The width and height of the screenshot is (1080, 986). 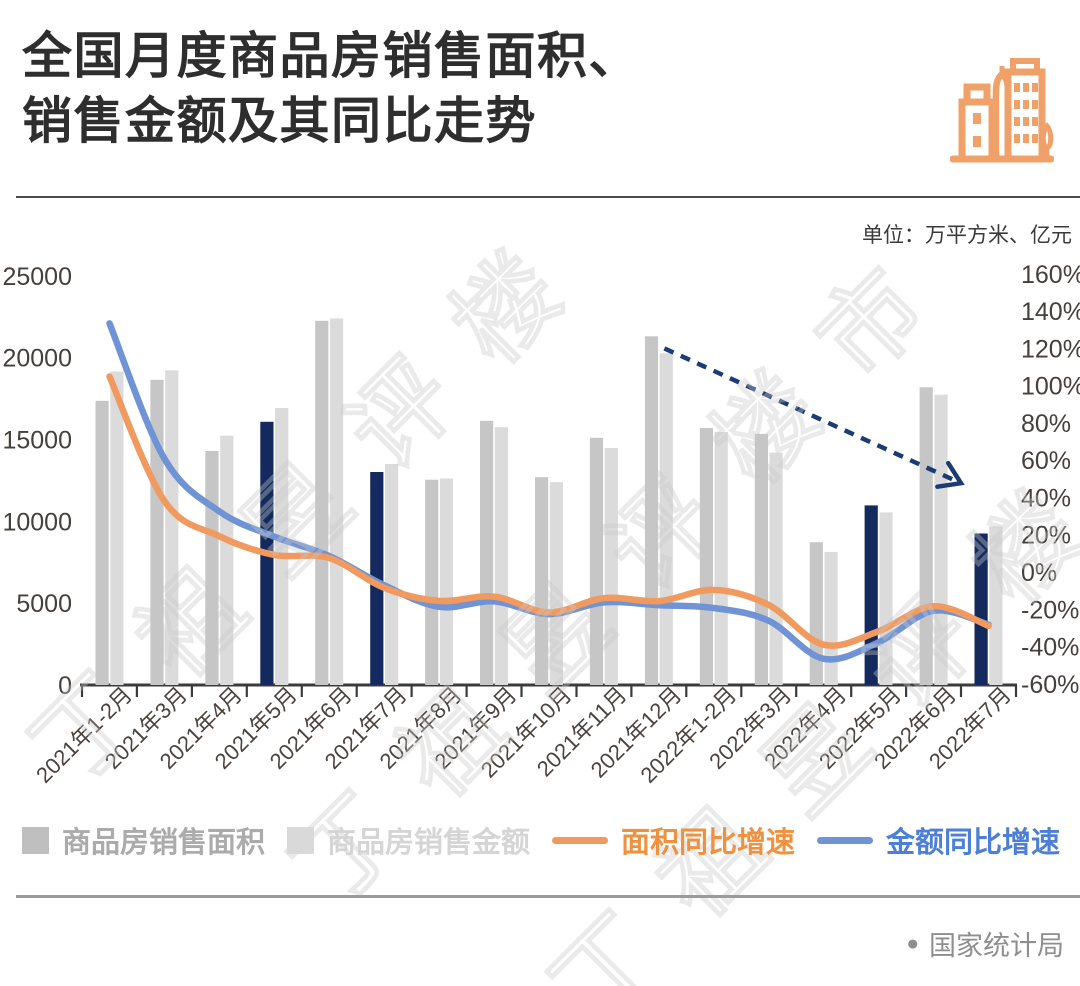 I want to click on right-axis-tick: 140%, so click(x=1050, y=312).